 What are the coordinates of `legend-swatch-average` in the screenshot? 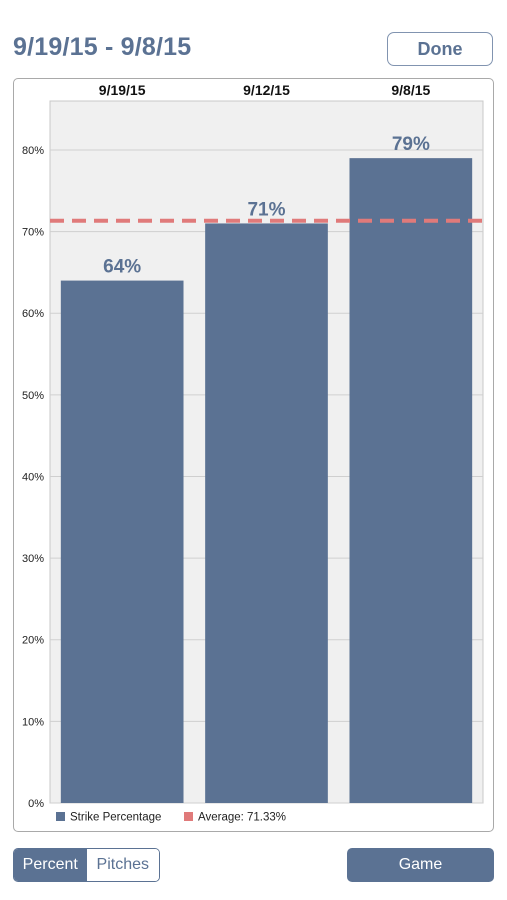 It's located at (188, 816).